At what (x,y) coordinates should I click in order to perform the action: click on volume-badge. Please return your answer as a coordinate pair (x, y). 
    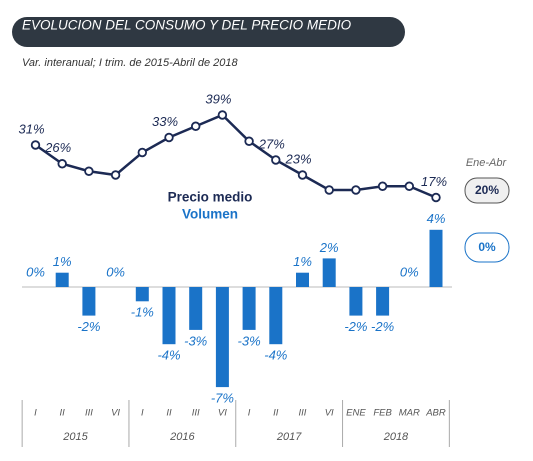
    Looking at the image, I should click on (487, 247).